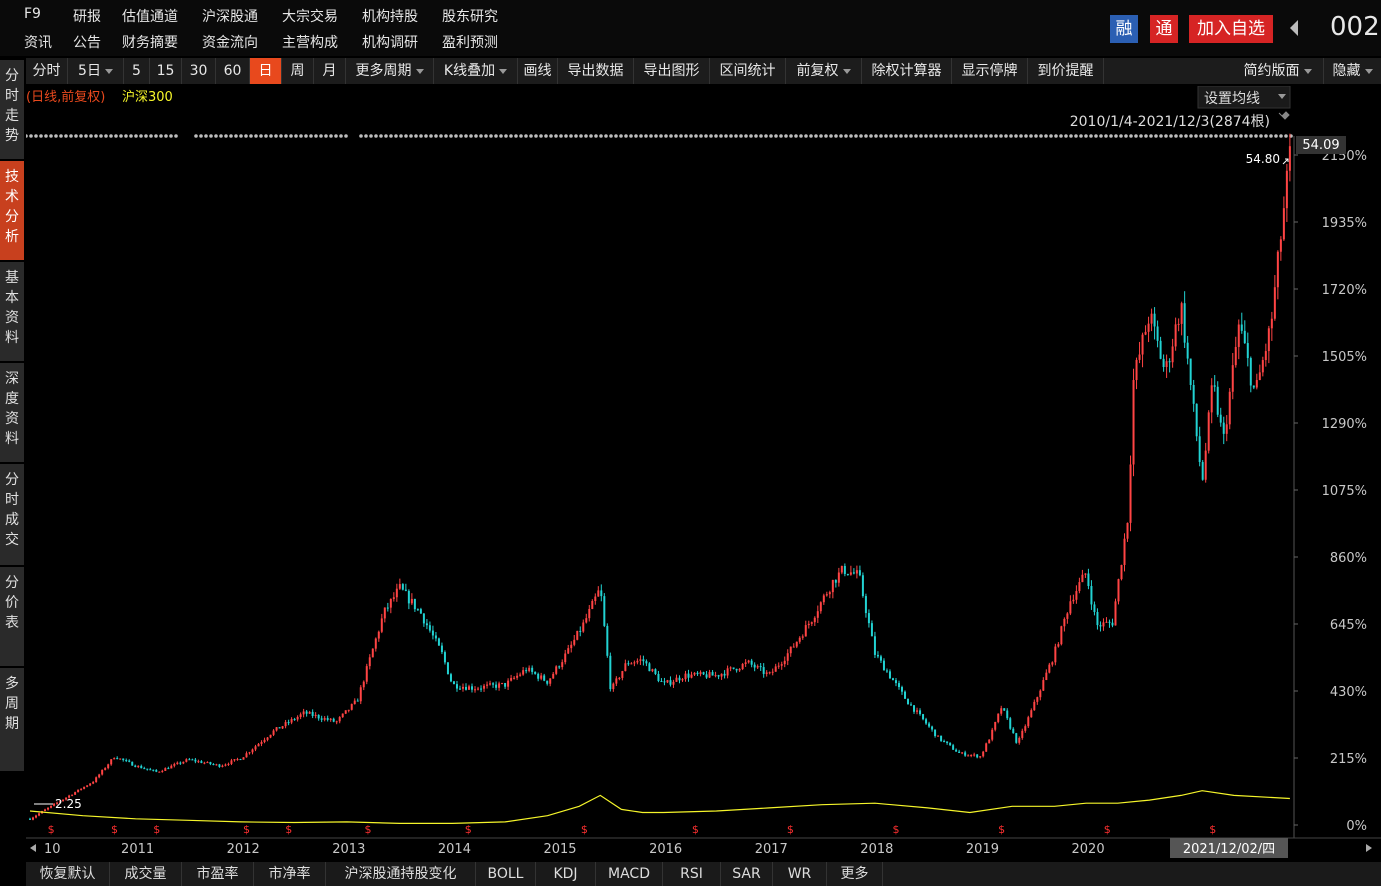 Image resolution: width=1381 pixels, height=886 pixels. Describe the element at coordinates (1369, 848) in the screenshot. I see `scroll-right-icon` at that location.